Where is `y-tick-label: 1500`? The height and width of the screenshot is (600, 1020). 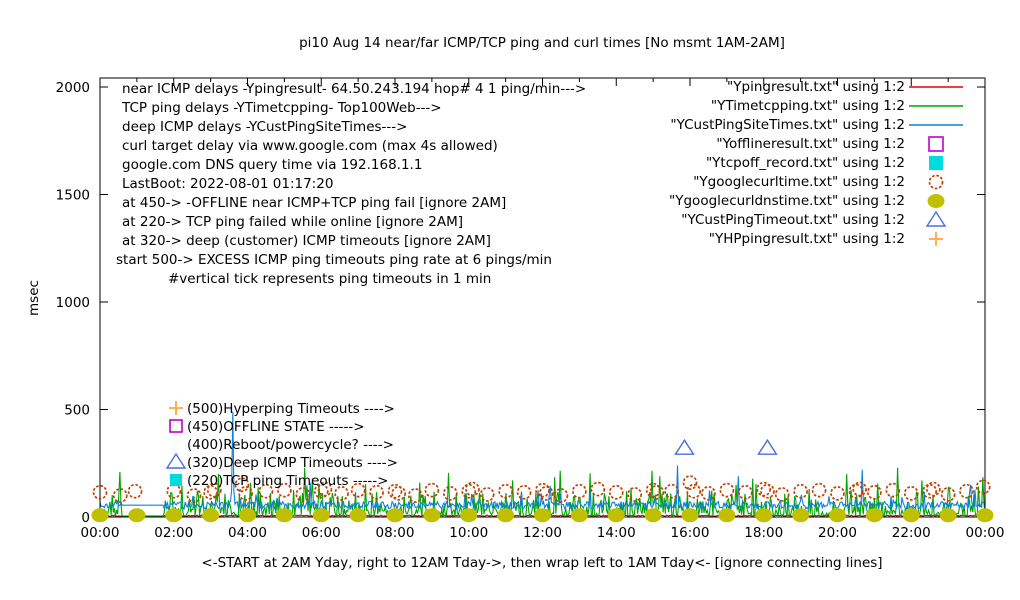 y-tick-label: 1500 is located at coordinates (73, 196).